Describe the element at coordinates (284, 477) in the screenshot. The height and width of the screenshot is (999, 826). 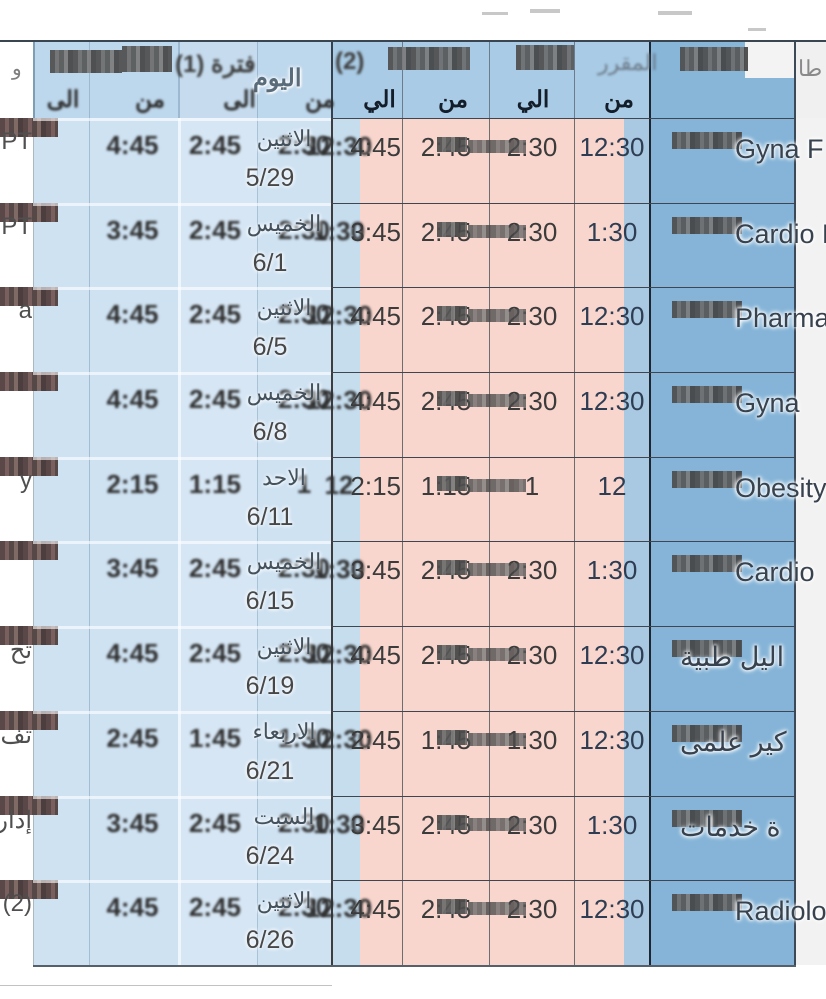
I see `day-name: الاحد` at that location.